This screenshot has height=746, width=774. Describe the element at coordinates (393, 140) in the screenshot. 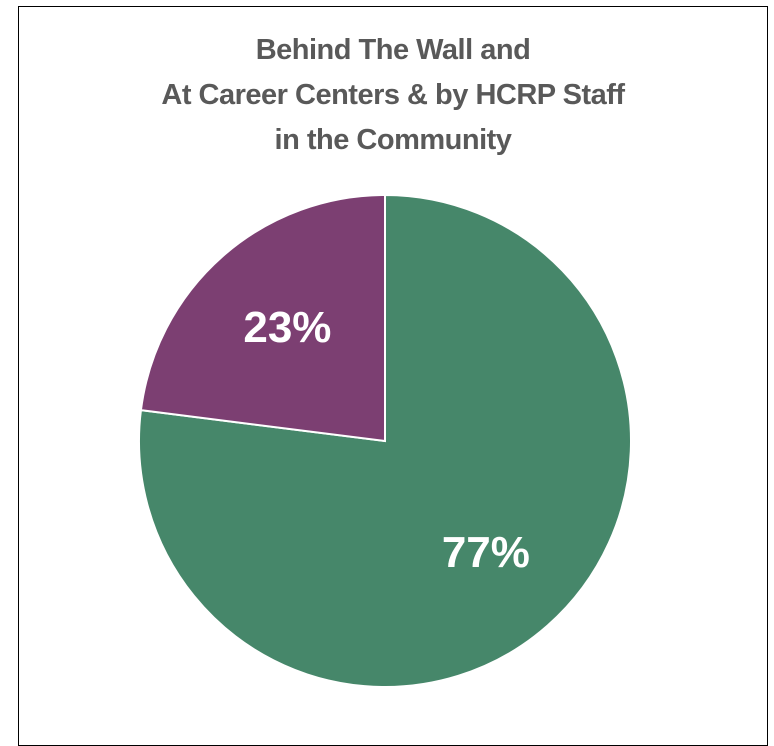

I see `chart-title-line-3: in the Community` at that location.